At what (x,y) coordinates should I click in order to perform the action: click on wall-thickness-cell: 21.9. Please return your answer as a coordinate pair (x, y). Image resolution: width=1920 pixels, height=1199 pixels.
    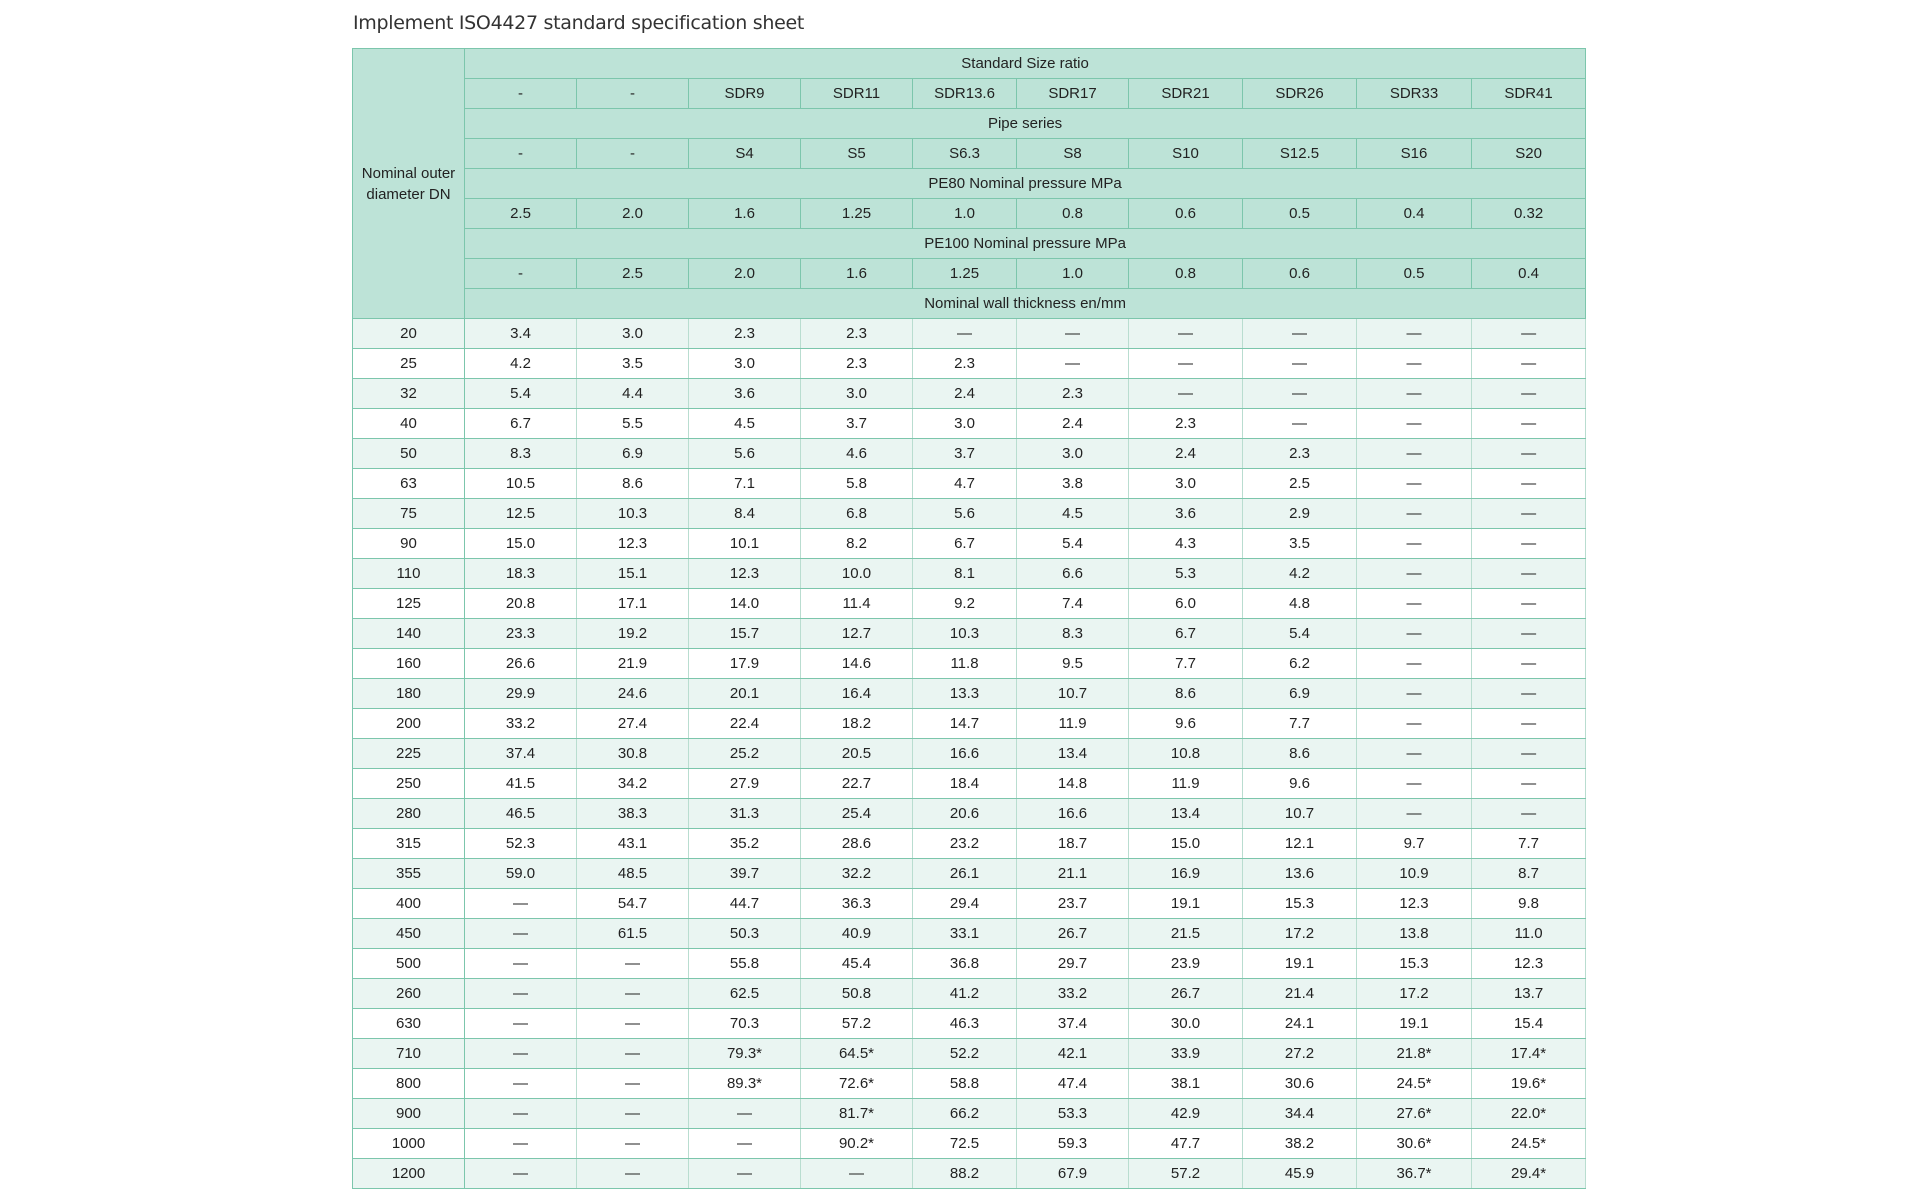
    Looking at the image, I should click on (632, 663).